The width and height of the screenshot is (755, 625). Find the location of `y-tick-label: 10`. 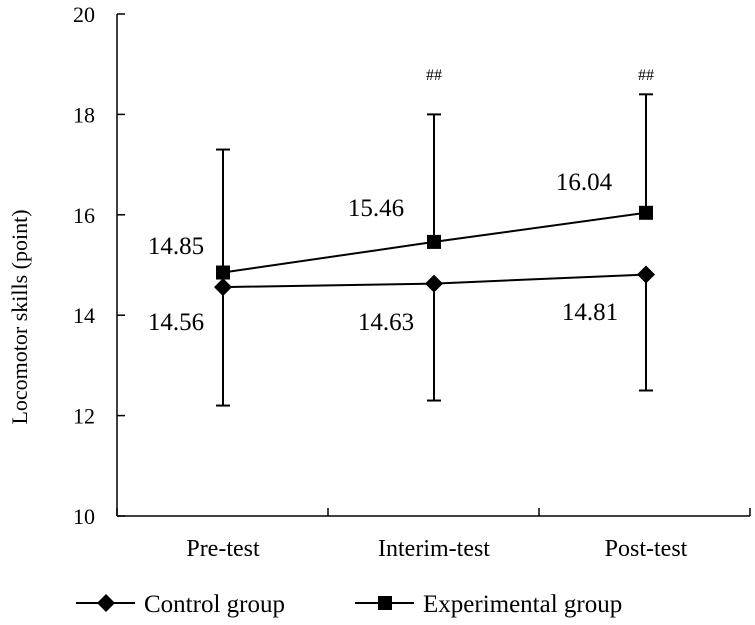

y-tick-label: 10 is located at coordinates (84, 516).